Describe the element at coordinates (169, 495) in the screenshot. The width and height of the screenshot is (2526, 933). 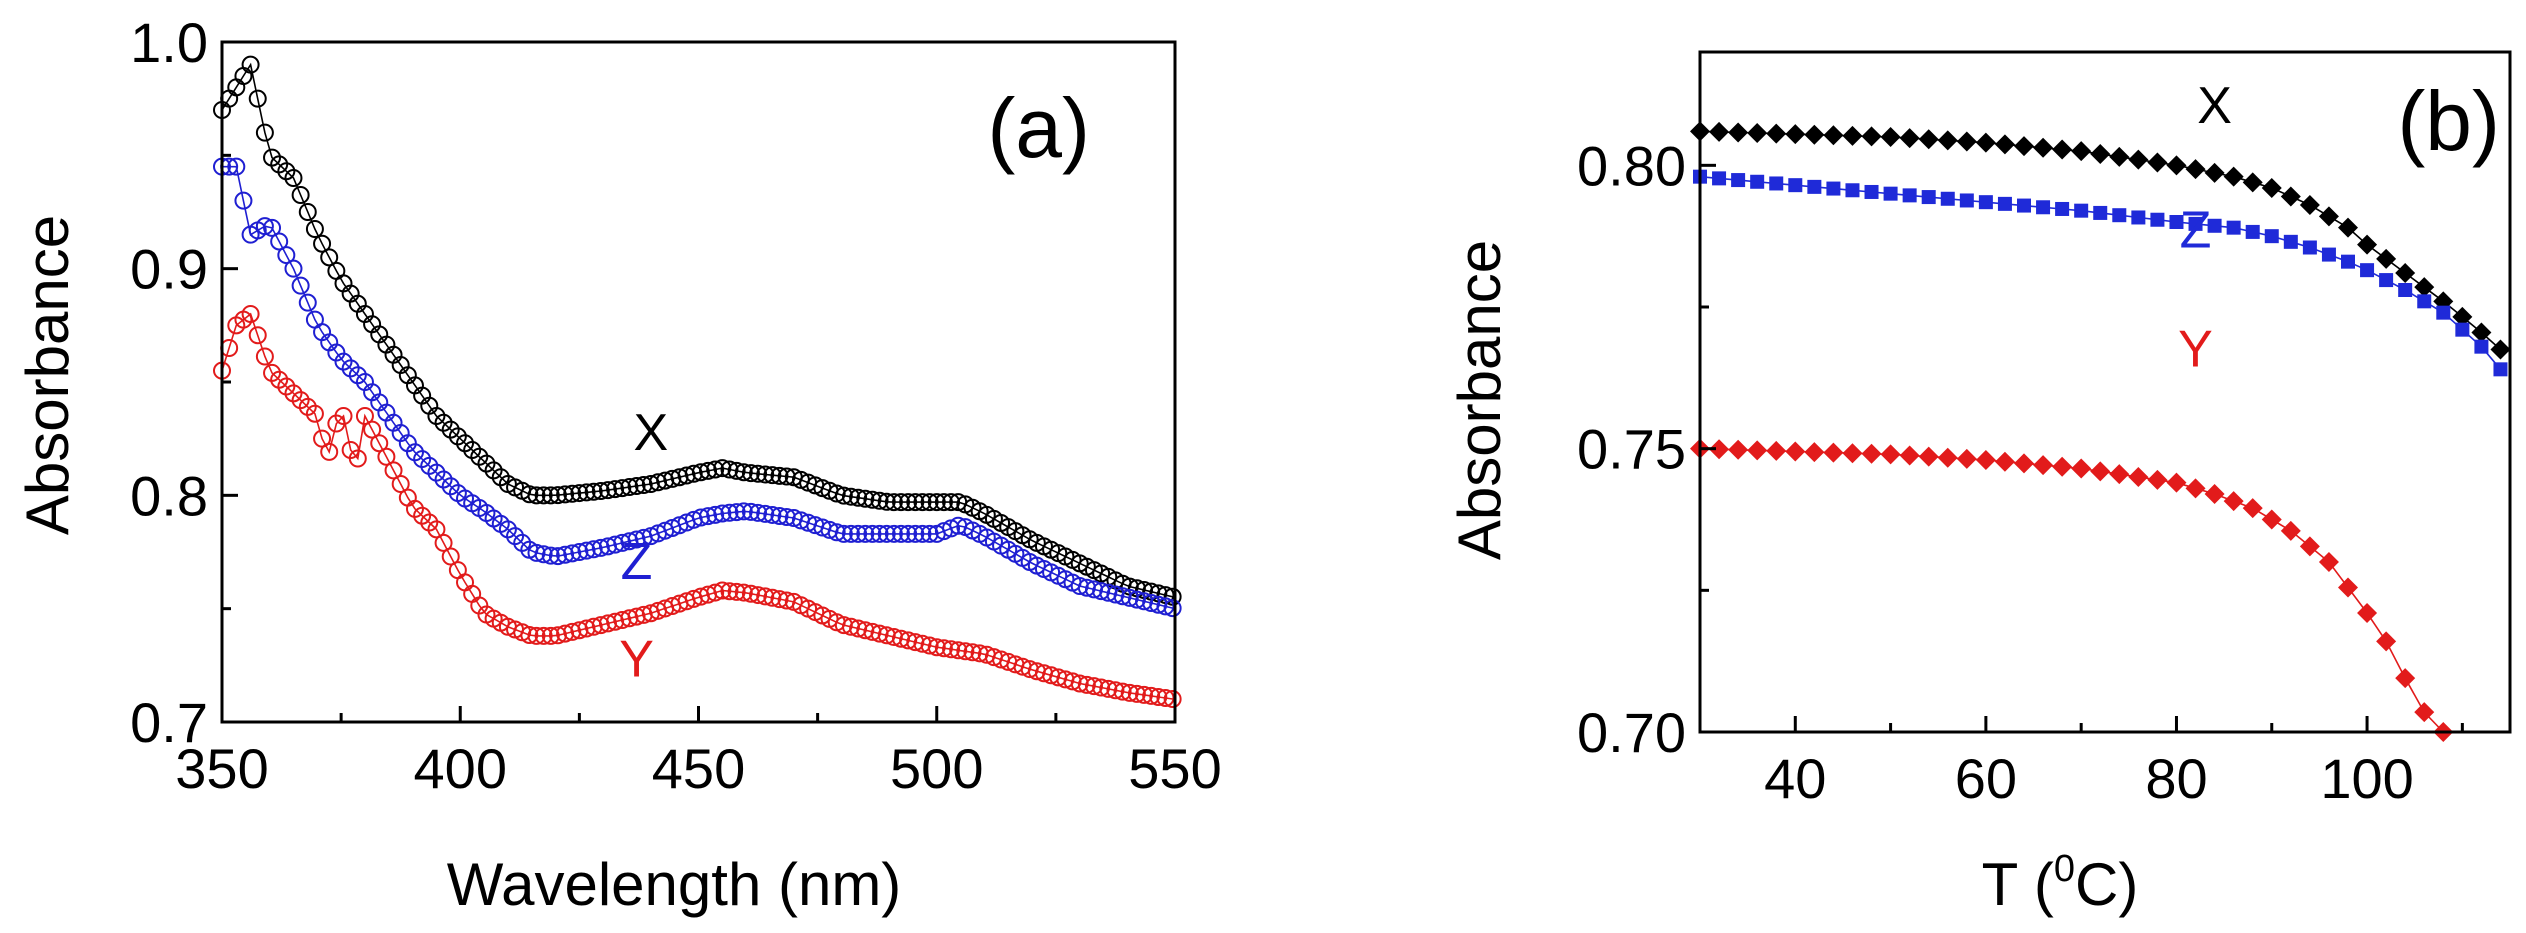
I see `y-tick-label: 0.8` at that location.